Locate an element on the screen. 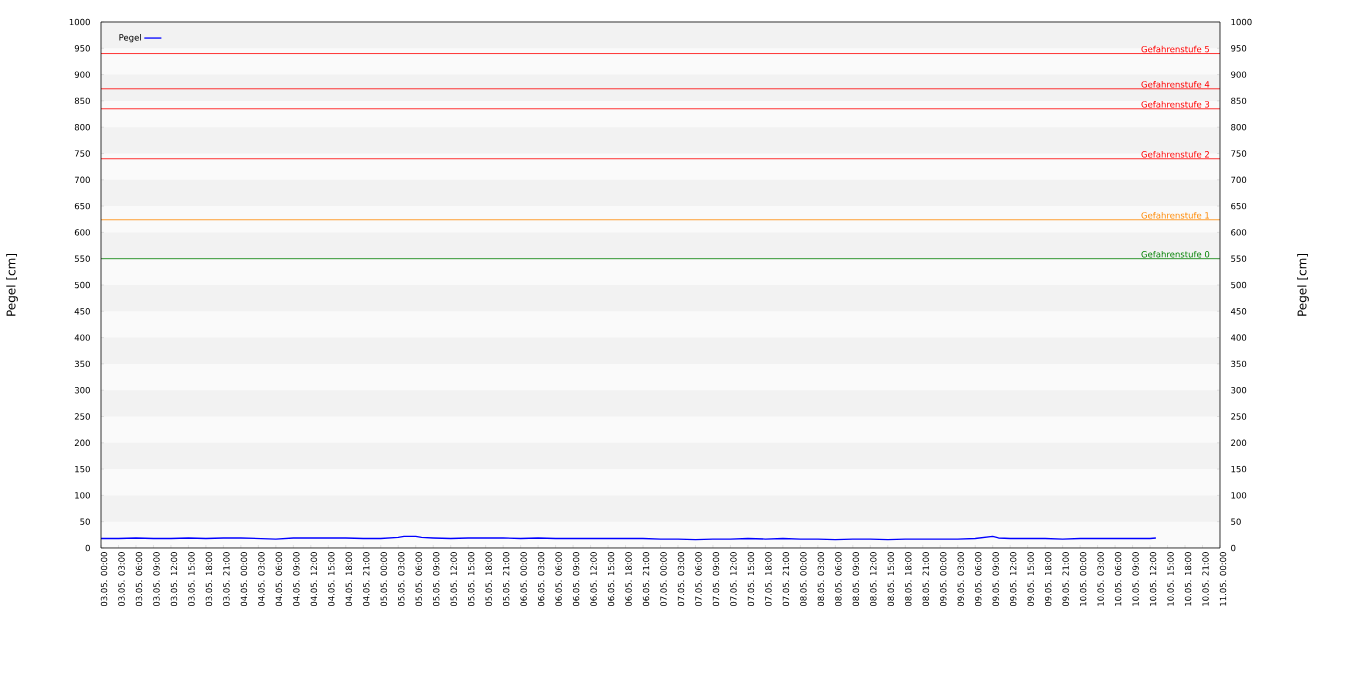 The height and width of the screenshot is (700, 1350). x-tick-label: 03.05. 15:00 is located at coordinates (191, 579).